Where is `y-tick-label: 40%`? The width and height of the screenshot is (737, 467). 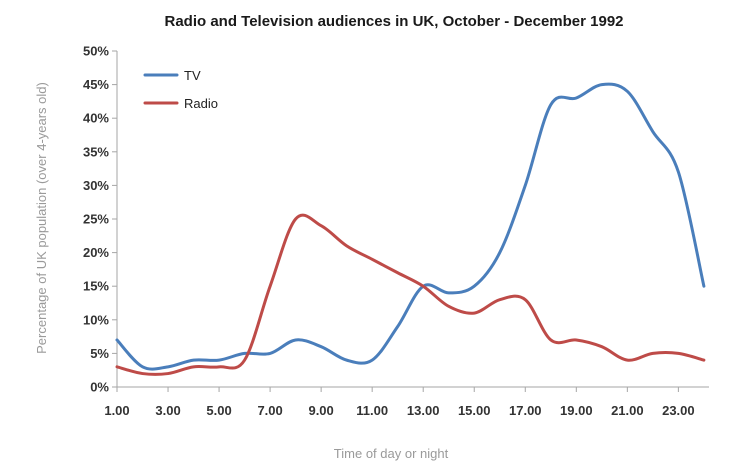 y-tick-label: 40% is located at coordinates (96, 118).